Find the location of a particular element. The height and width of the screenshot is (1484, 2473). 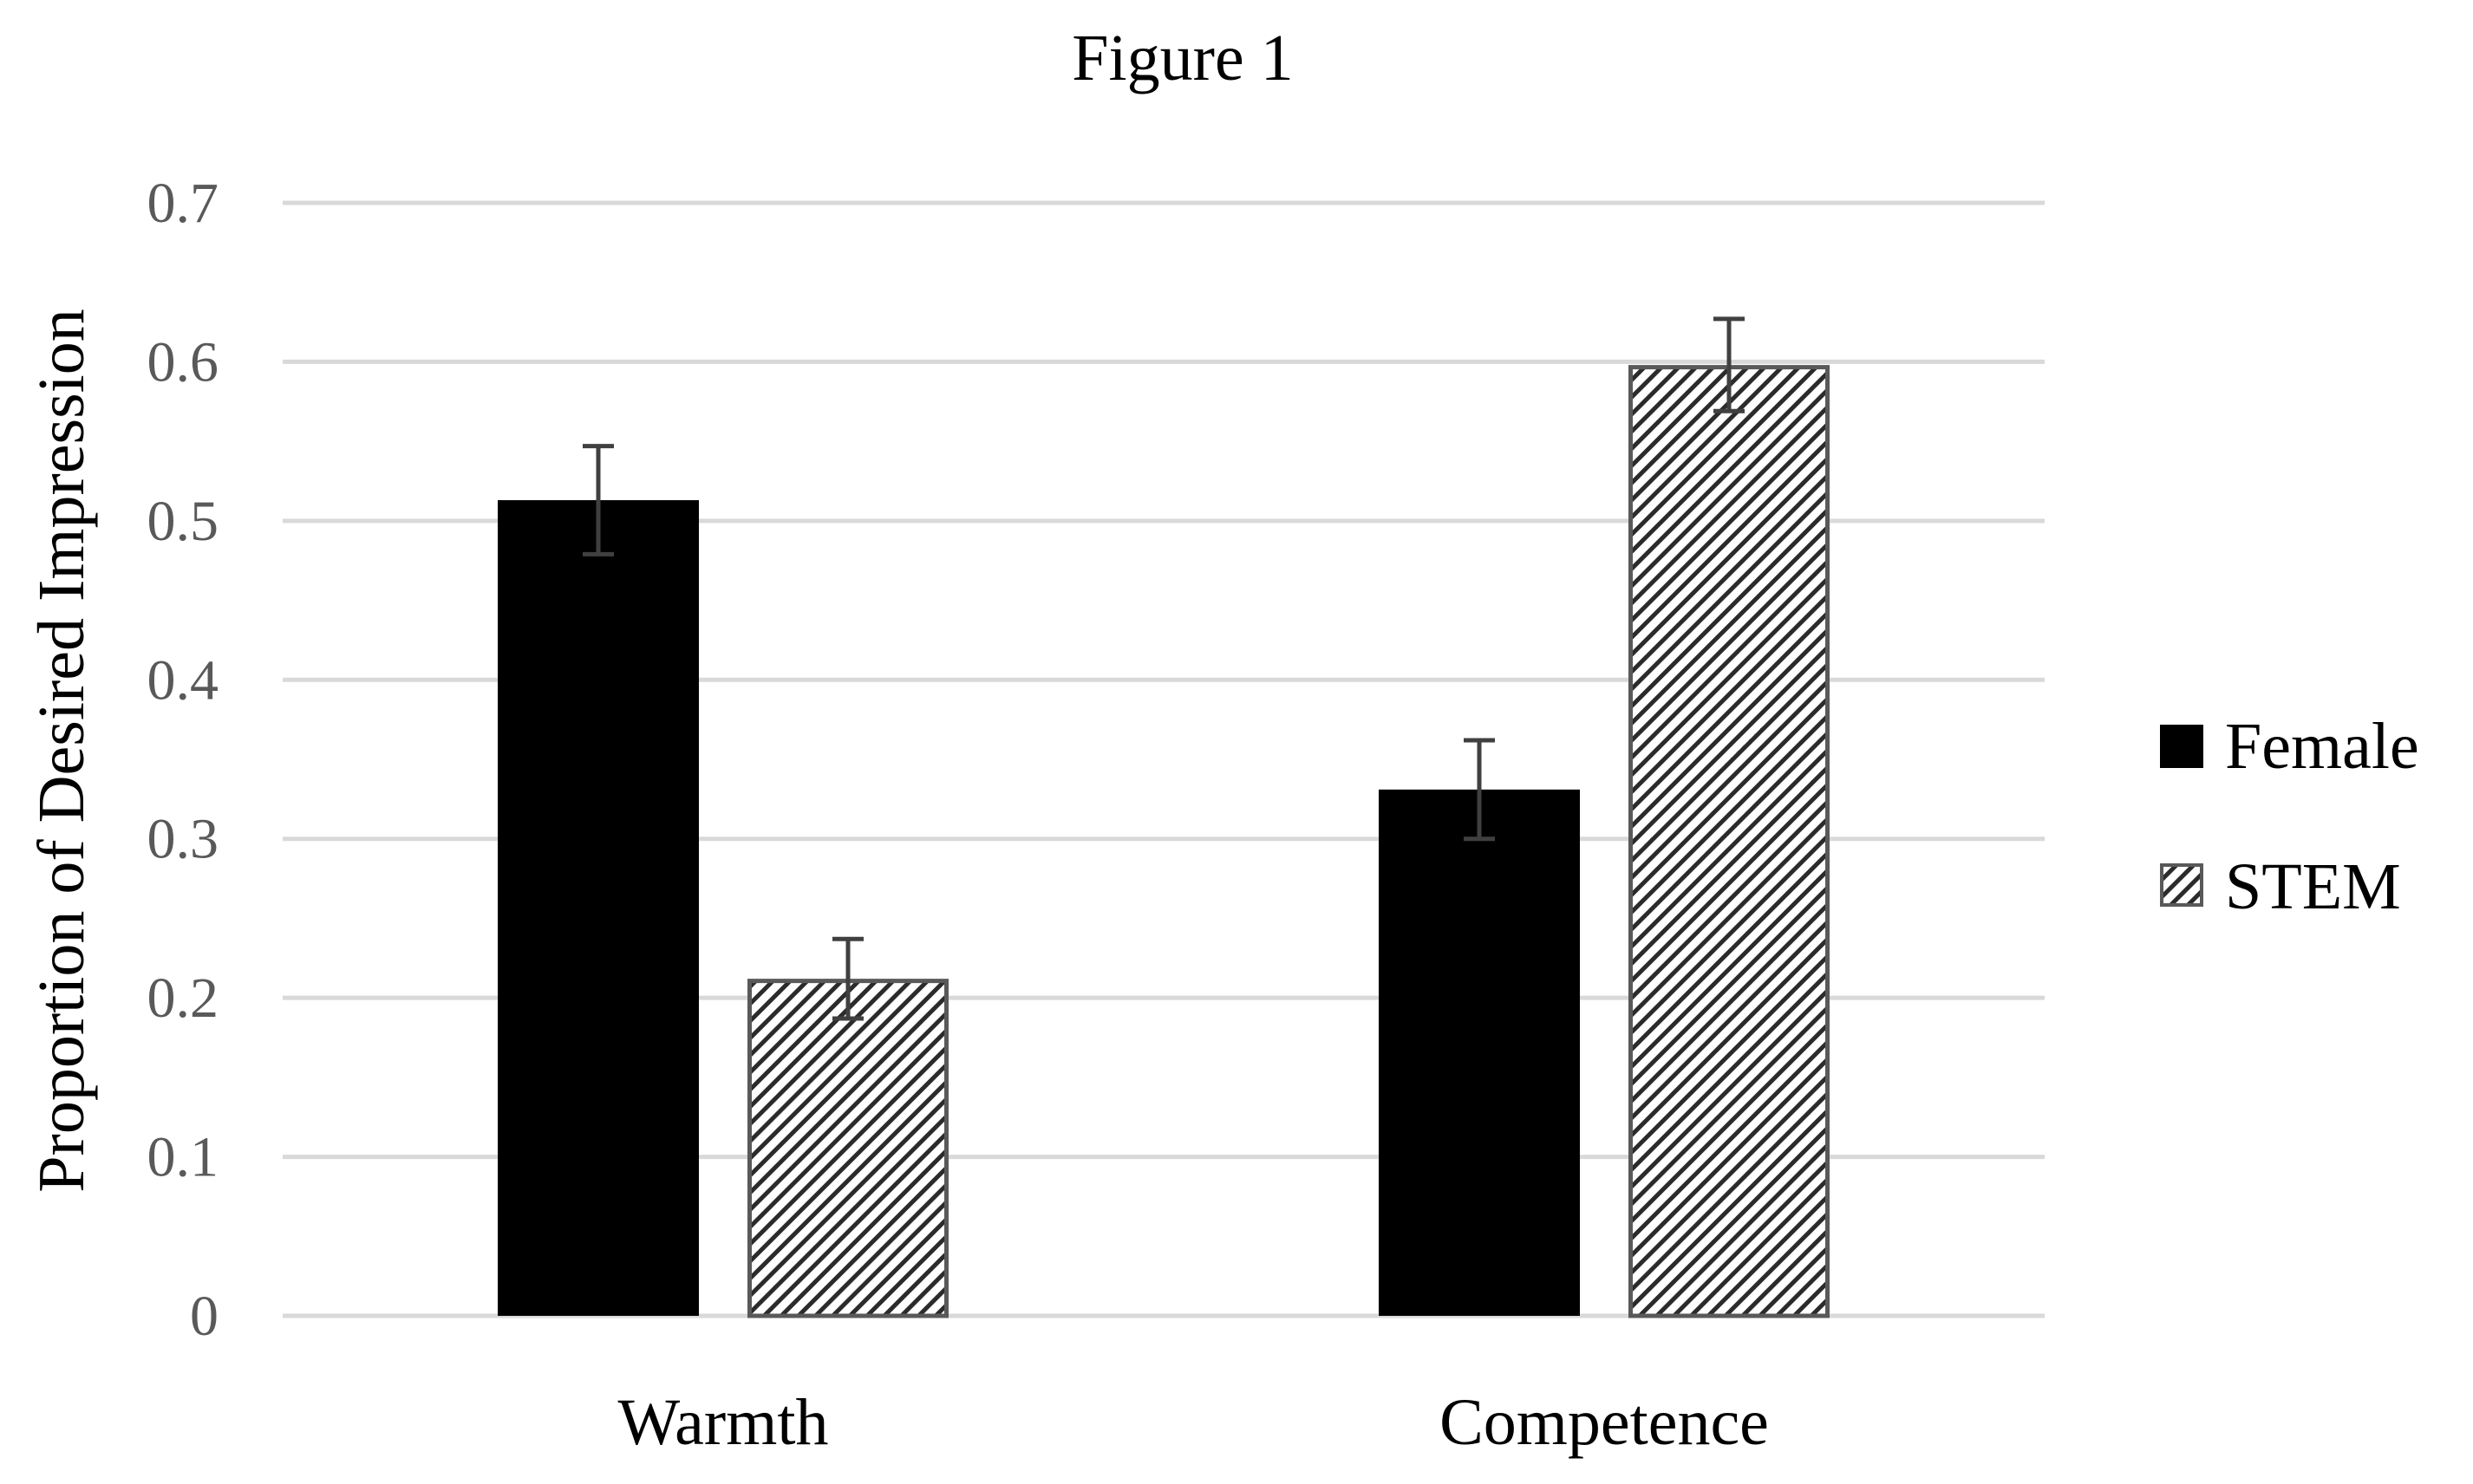

legend-label-stem: STEM is located at coordinates (2313, 886).